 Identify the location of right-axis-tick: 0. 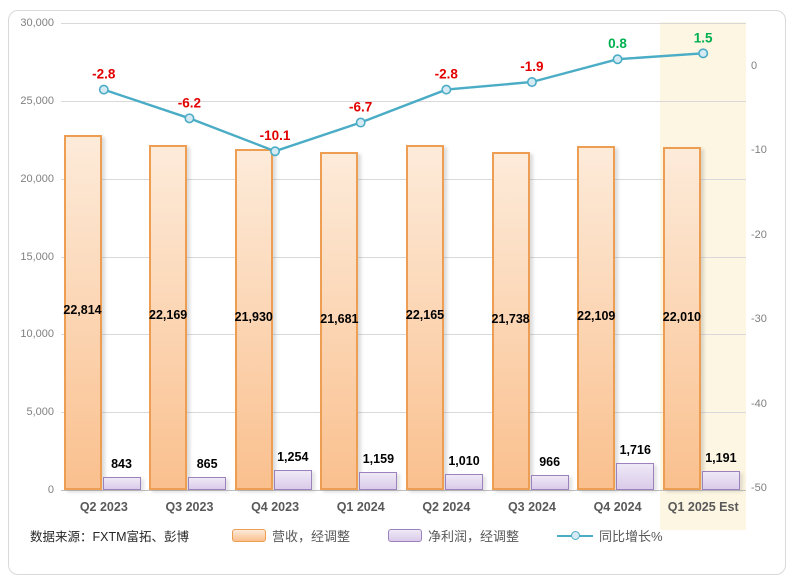
(754, 66).